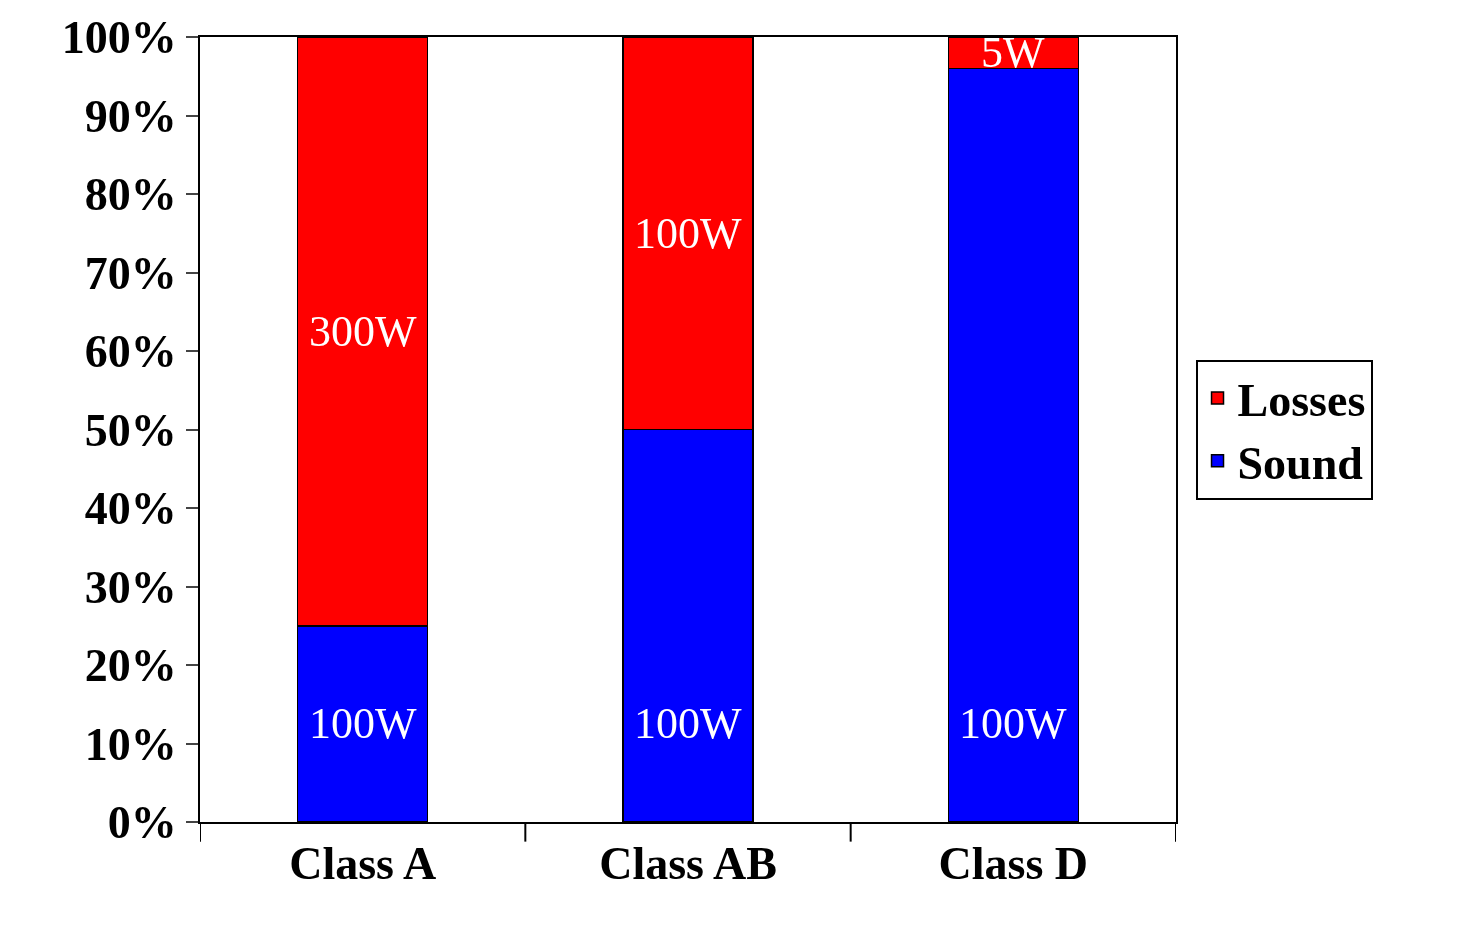 This screenshot has height=939, width=1466. I want to click on x-tick-label: Class A, so click(363, 864).